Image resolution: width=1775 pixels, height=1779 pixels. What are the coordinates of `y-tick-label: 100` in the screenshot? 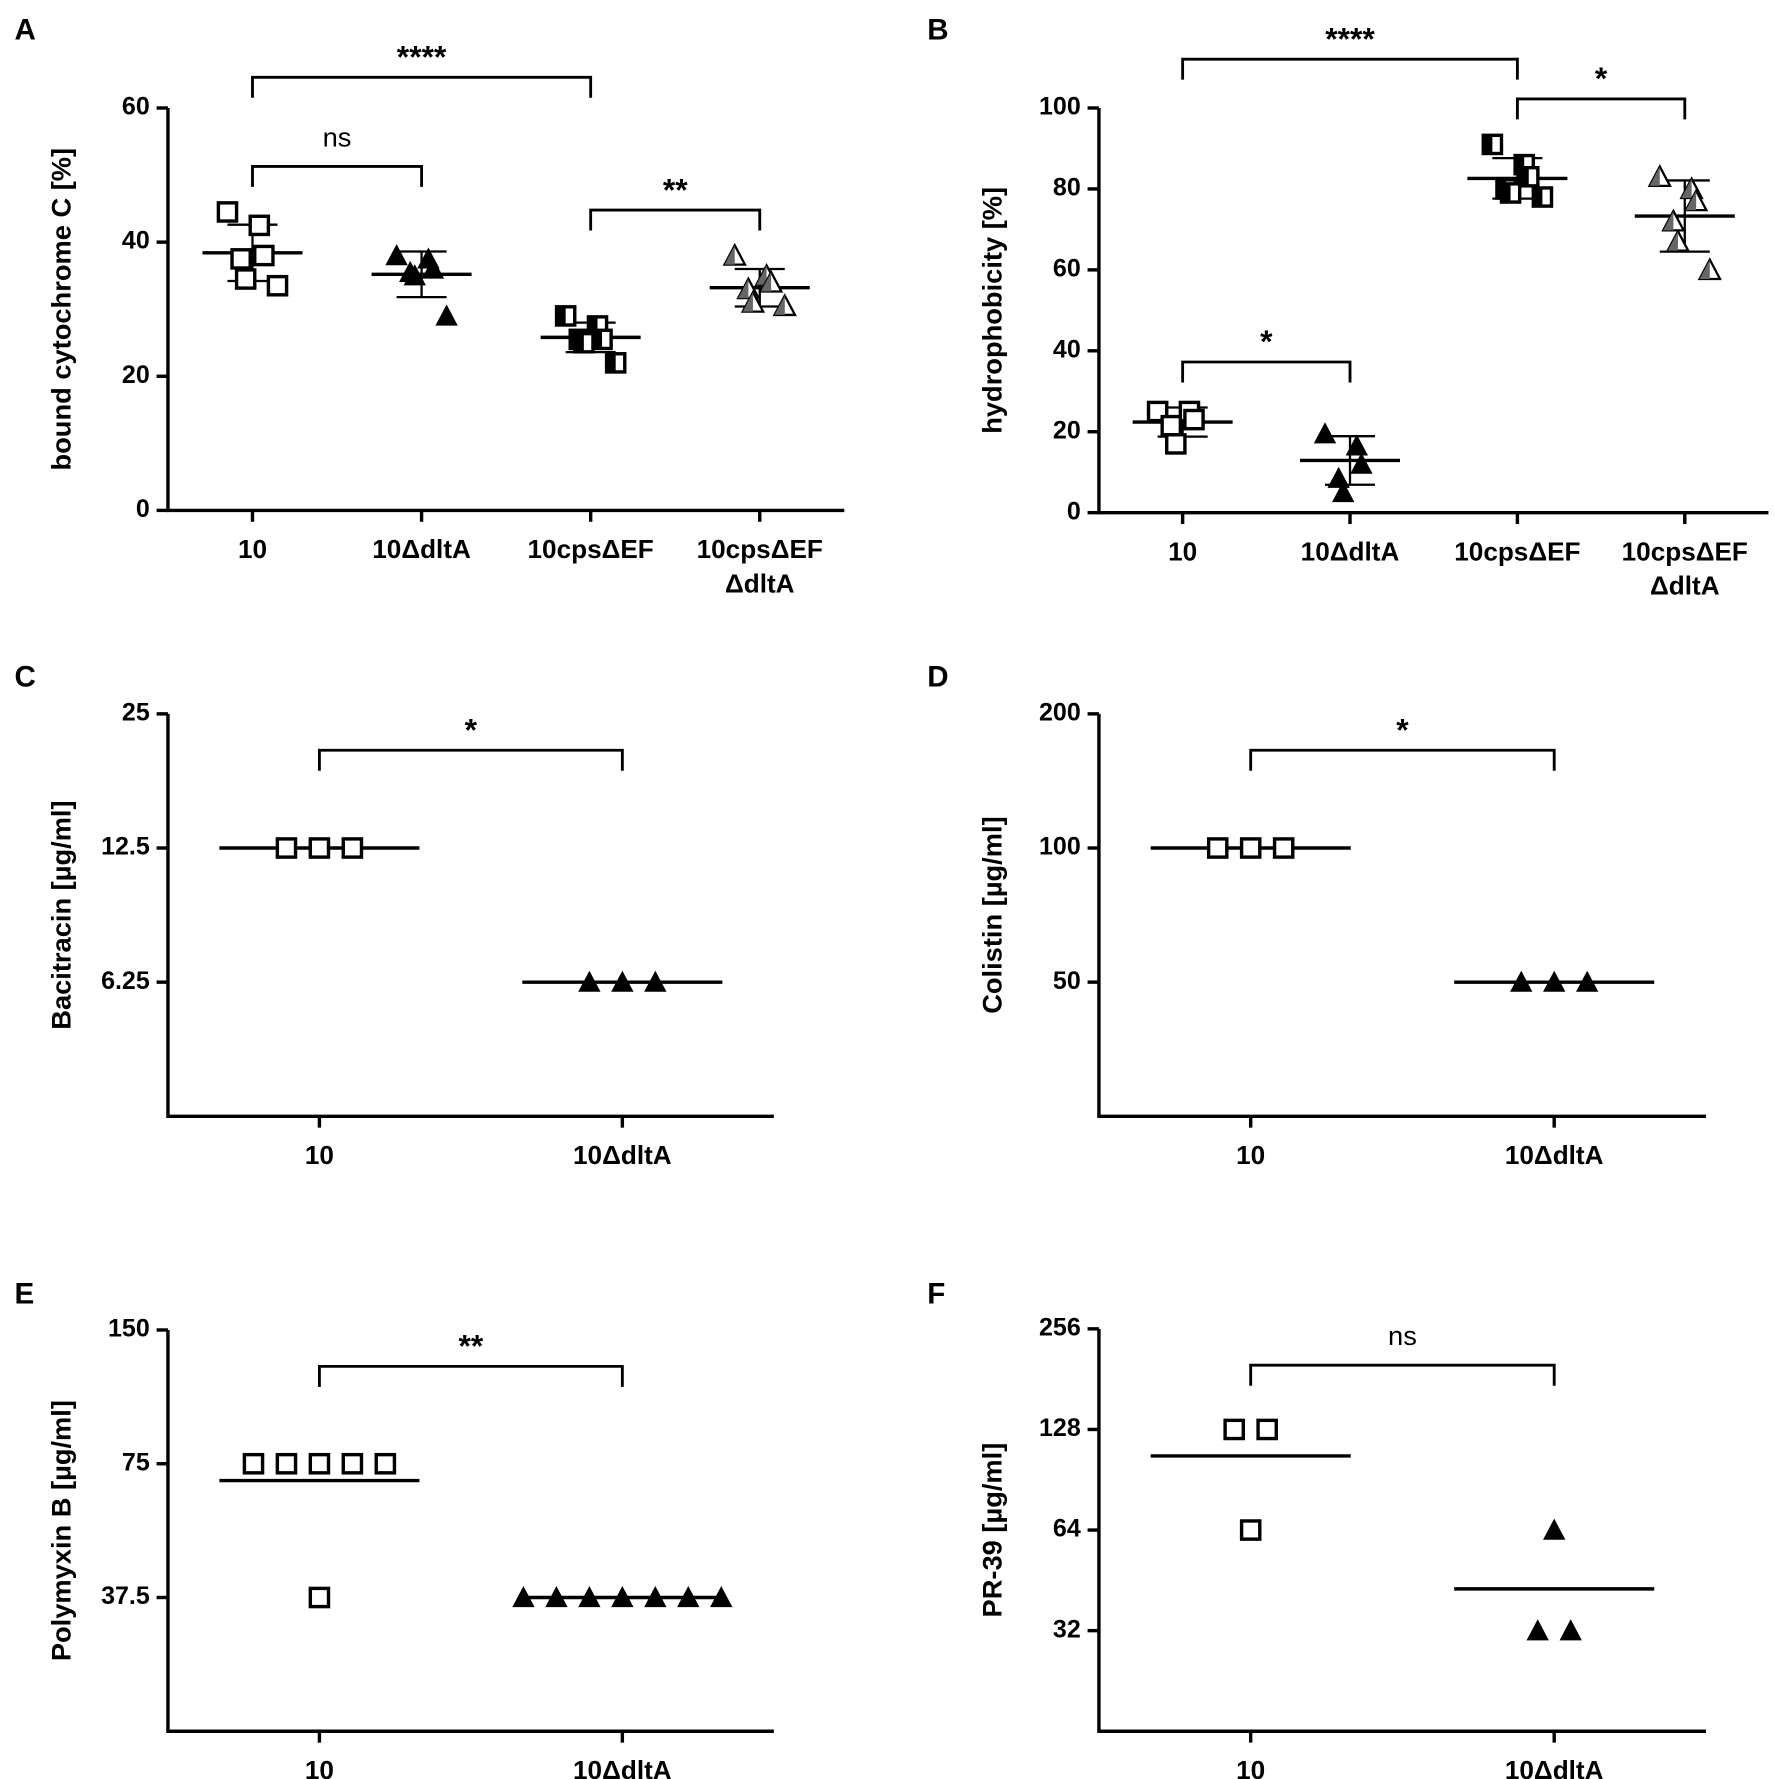 It's located at (1060, 107).